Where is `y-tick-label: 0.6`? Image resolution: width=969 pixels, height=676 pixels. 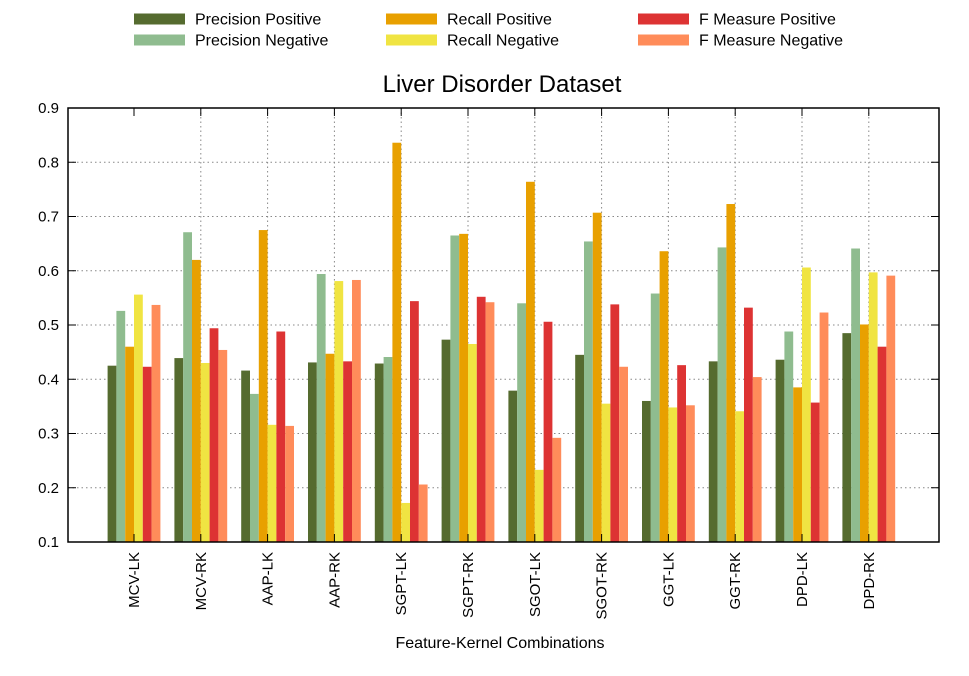
y-tick-label: 0.6 is located at coordinates (48, 271).